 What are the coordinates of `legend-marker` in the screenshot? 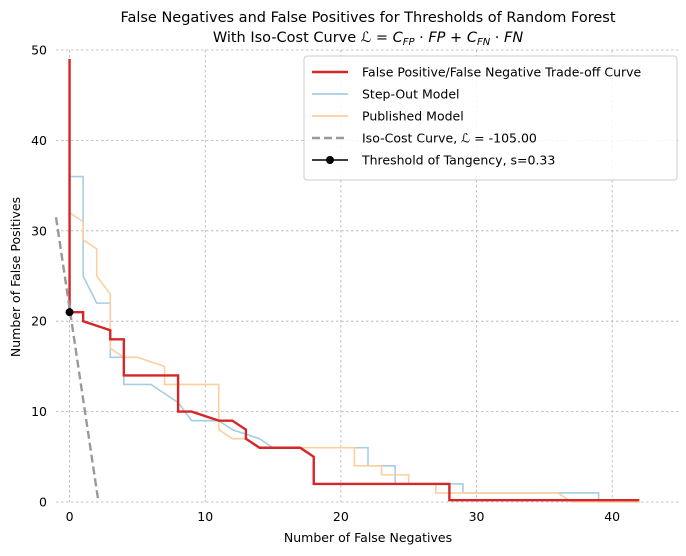 It's located at (330, 160).